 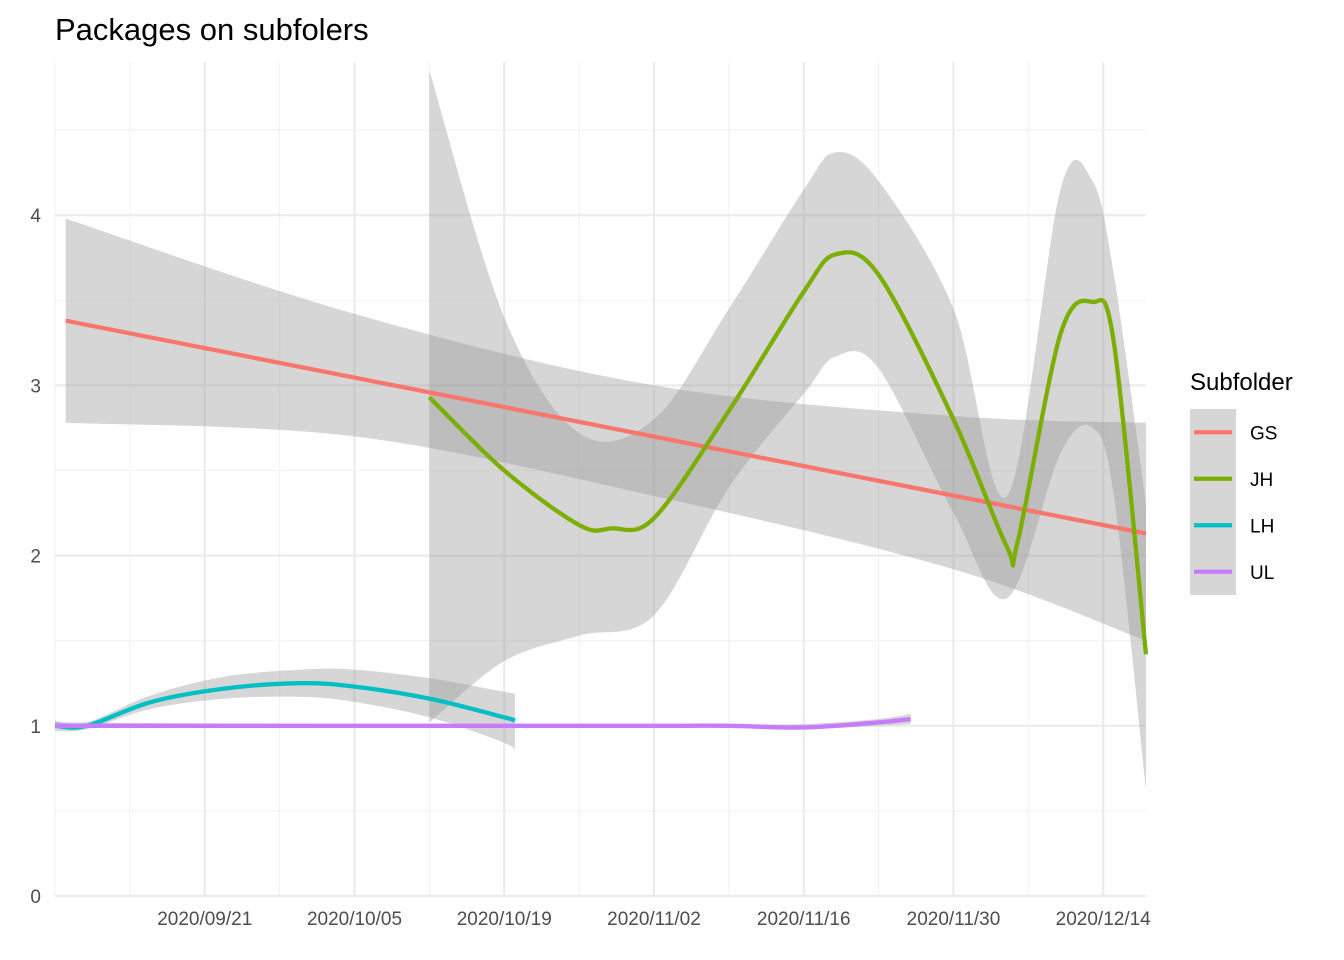 What do you see at coordinates (804, 919) in the screenshot?
I see `x-tick-label: 2020/11/16` at bounding box center [804, 919].